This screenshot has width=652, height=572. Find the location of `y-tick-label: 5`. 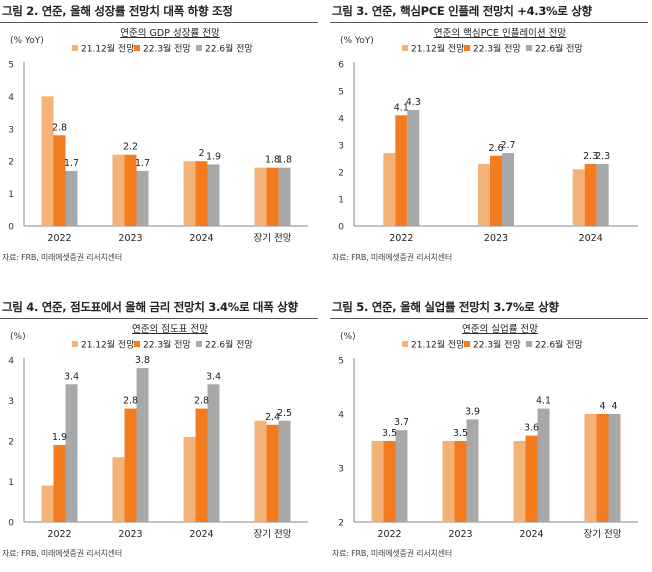

y-tick-label: 5 is located at coordinates (11, 66).